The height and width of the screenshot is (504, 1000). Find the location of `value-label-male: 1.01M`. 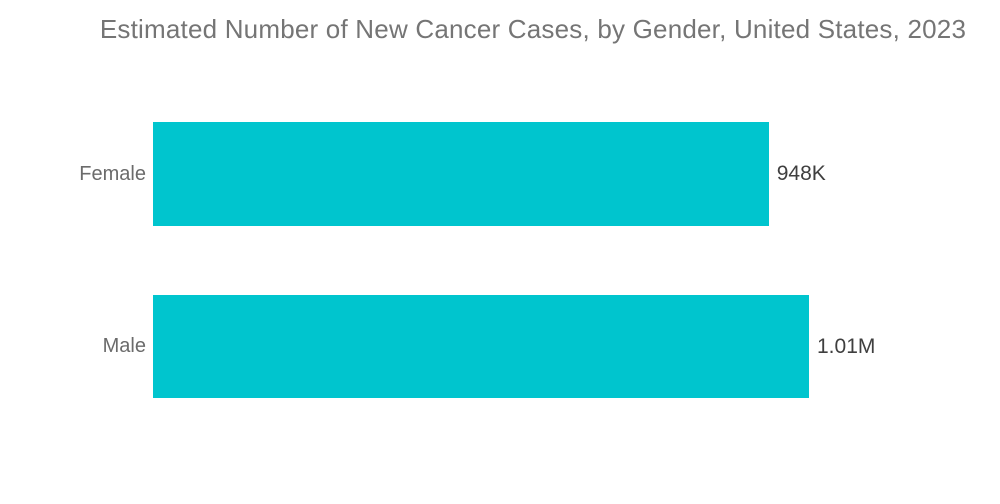

value-label-male: 1.01M is located at coordinates (846, 346).